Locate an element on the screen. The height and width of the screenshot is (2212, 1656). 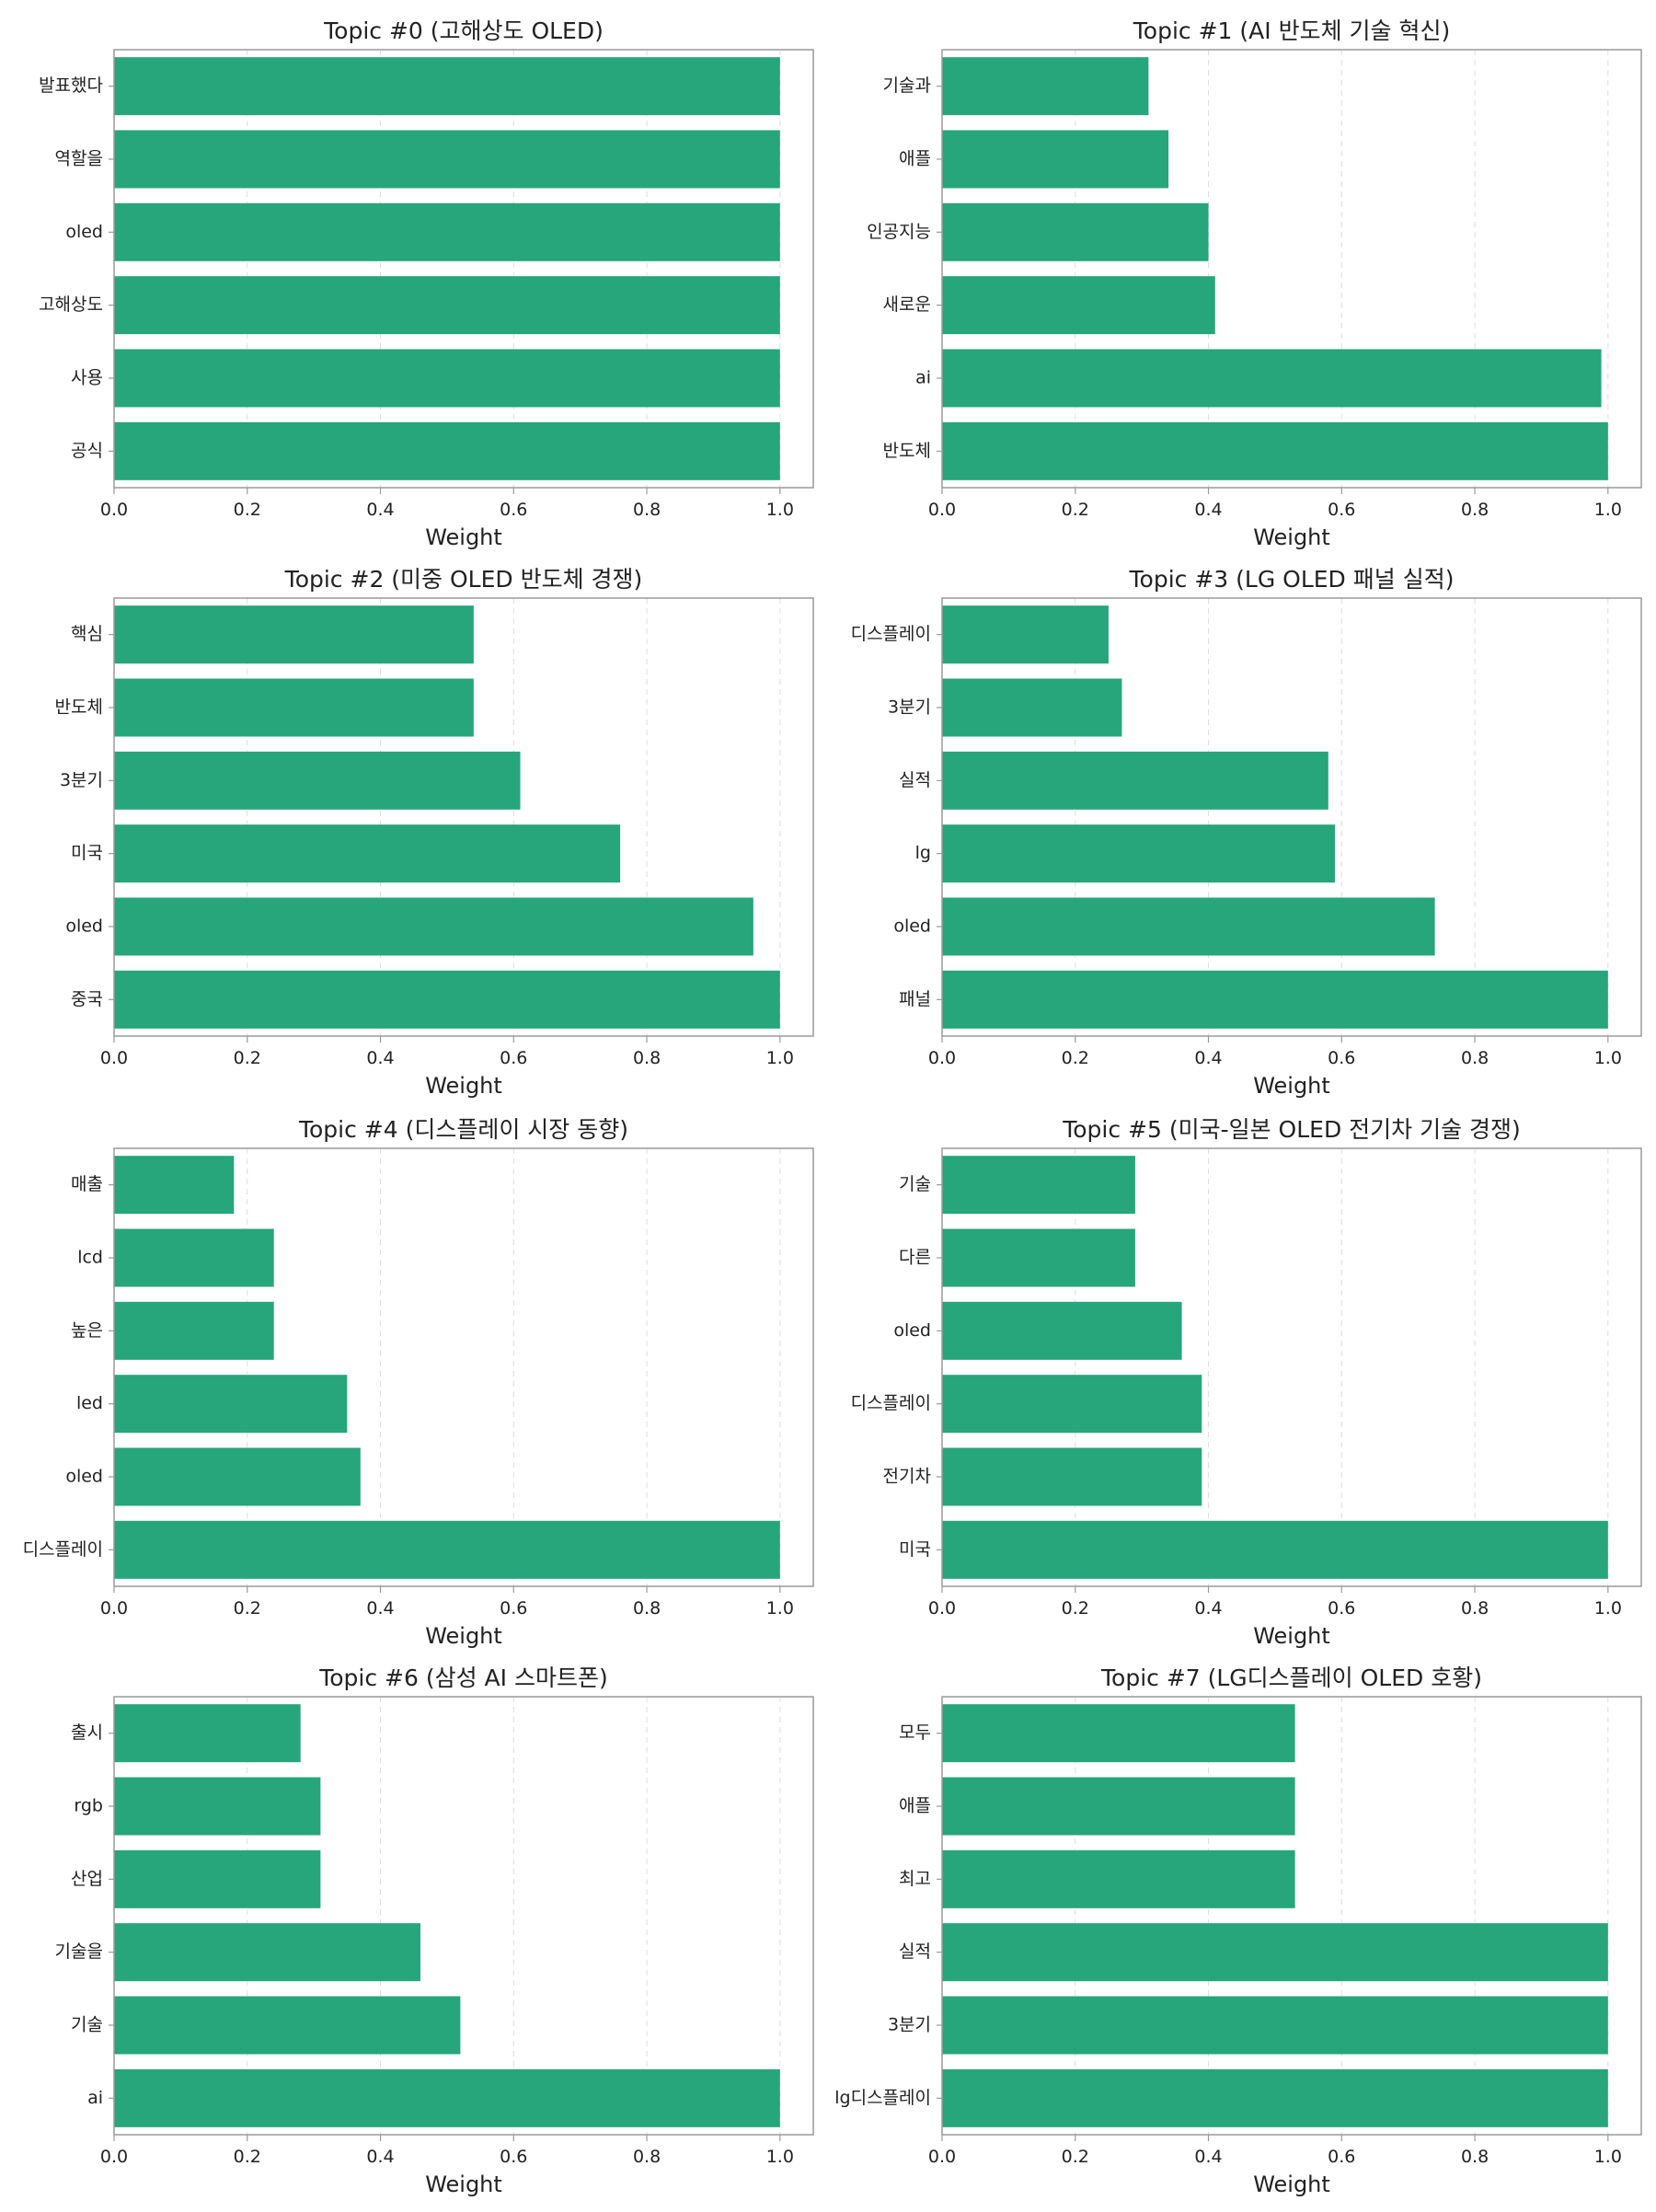
bar-핵심 is located at coordinates (294, 634).